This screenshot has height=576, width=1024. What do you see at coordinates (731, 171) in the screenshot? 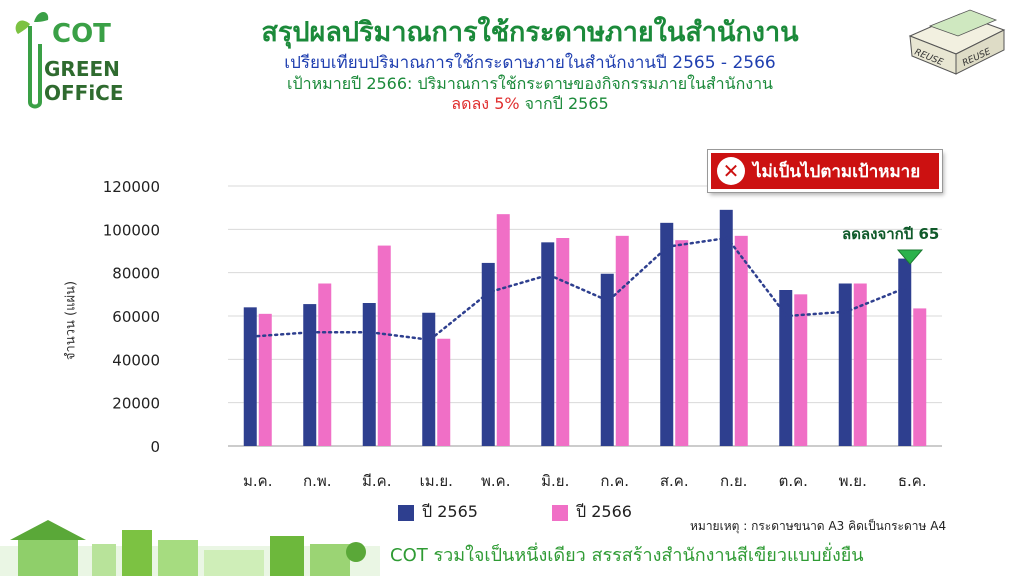
I see `x-icon: ✕` at bounding box center [731, 171].